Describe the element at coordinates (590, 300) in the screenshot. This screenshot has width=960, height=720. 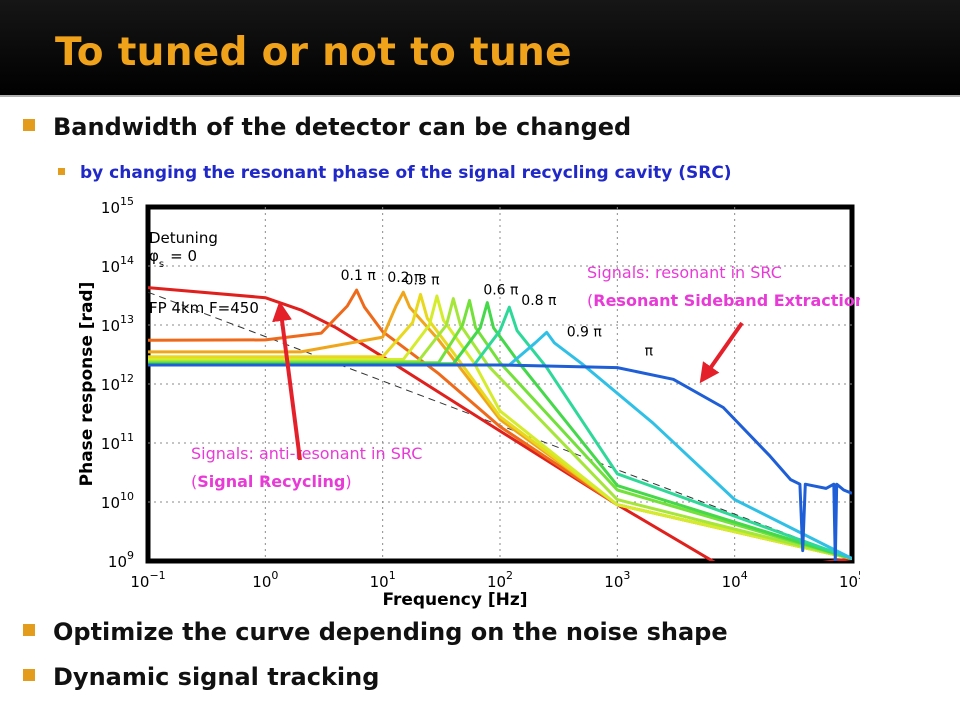
I see `annotation-rse-open: (` at that location.